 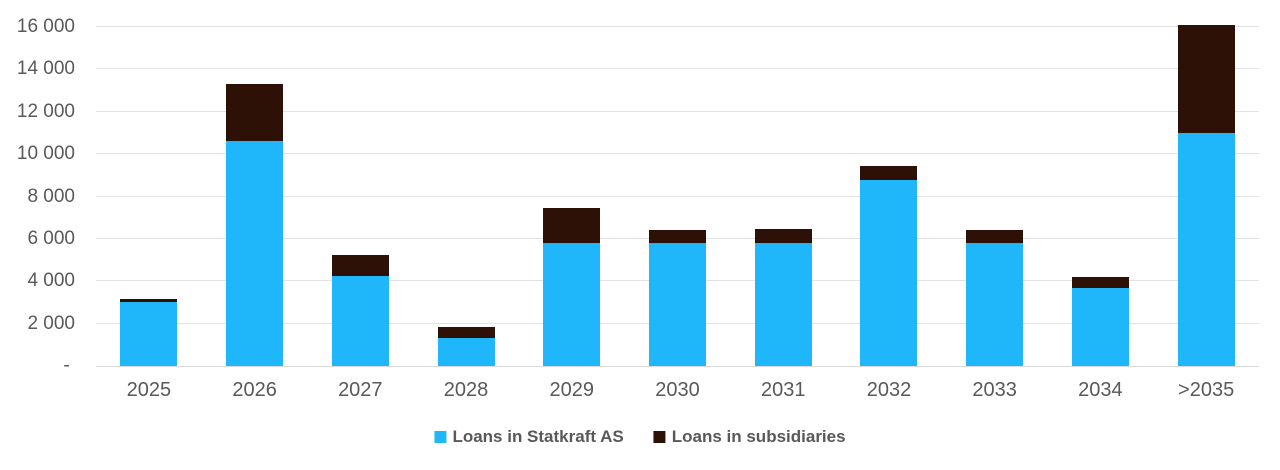 What do you see at coordinates (45, 154) in the screenshot?
I see `y-tick-label: 10 000` at bounding box center [45, 154].